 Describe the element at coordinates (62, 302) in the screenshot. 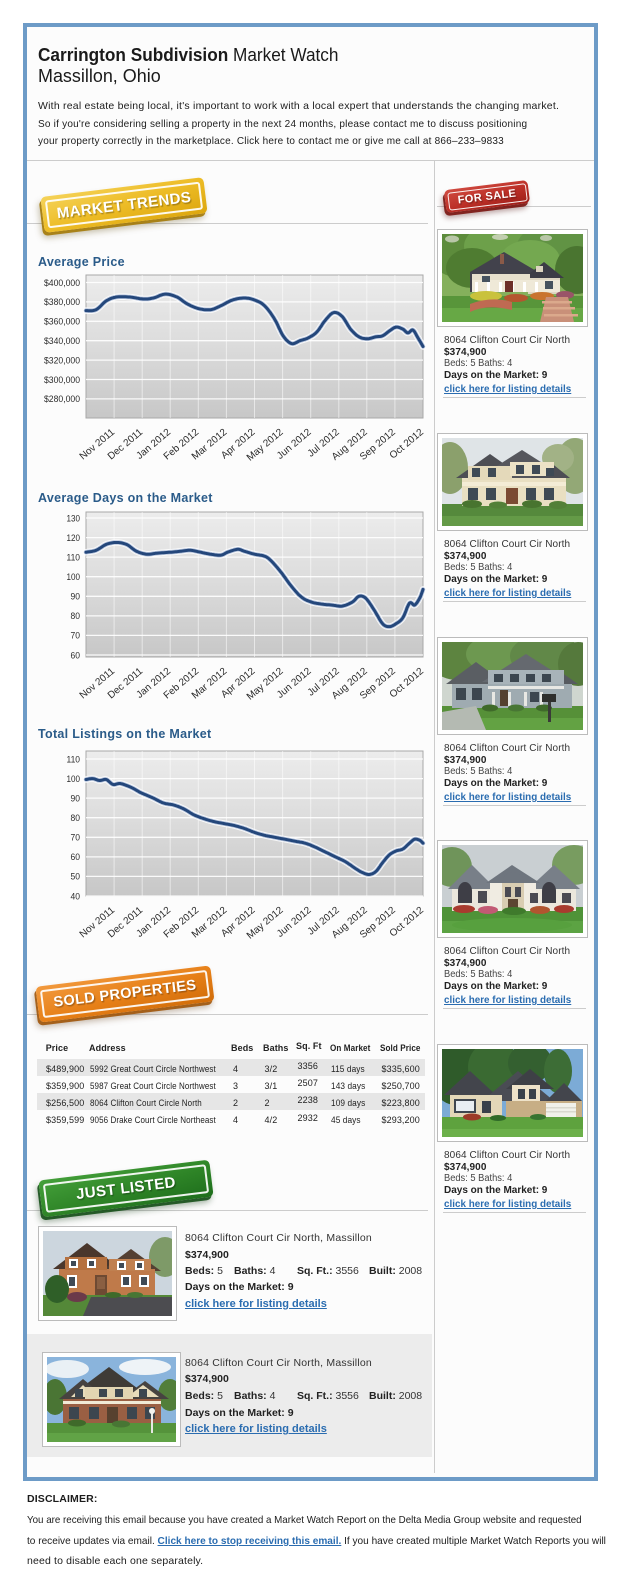

I see `svg-text: $380,000` at that location.